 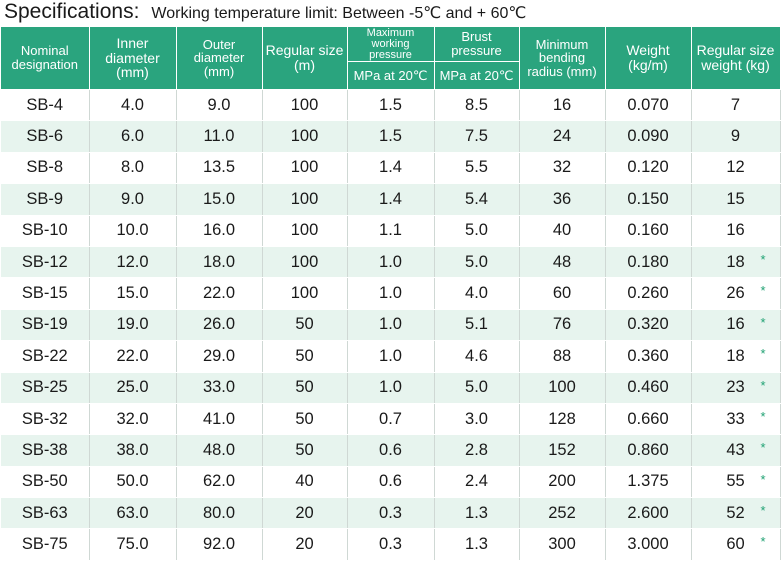 I want to click on table-row: SB-6 6.0 11.0 100 1.5 7.5 24 0.090 9, so click(x=391, y=136).